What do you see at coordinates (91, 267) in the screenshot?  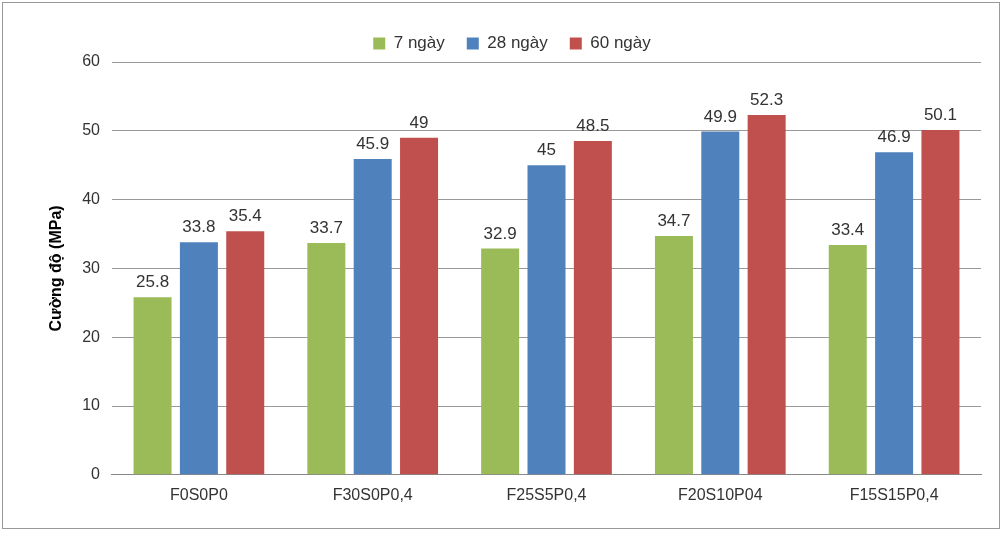 I see `y-tick-label: 30` at bounding box center [91, 267].